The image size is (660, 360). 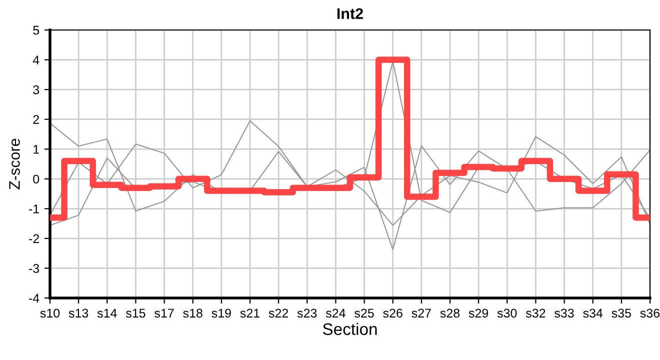 I want to click on y-tick-label: 4, so click(x=36, y=60).